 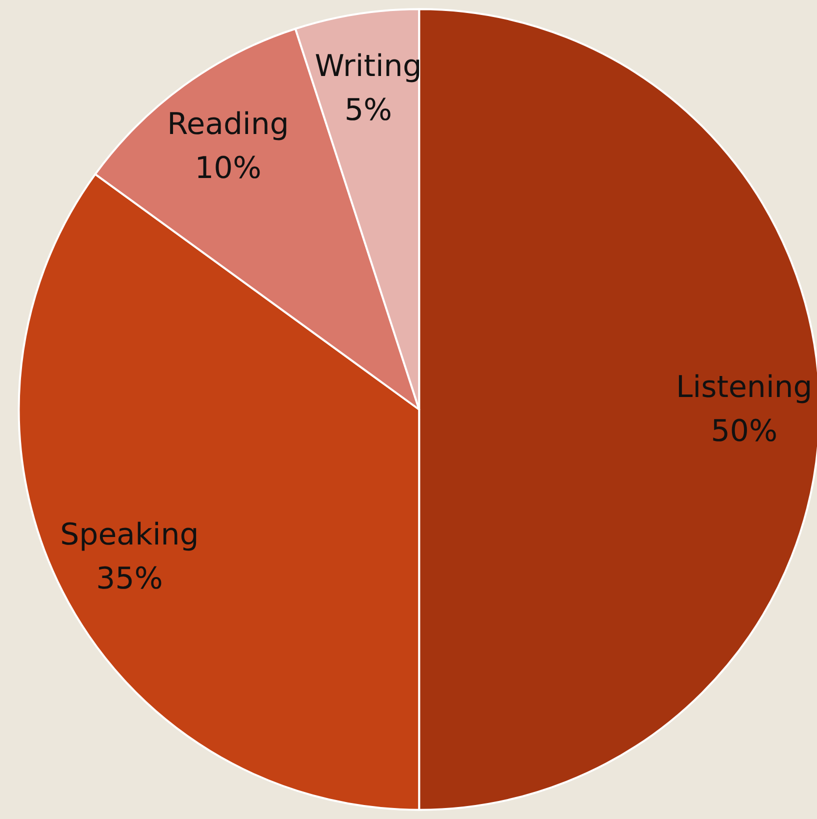 I want to click on slice-label: Writing, so click(x=368, y=66).